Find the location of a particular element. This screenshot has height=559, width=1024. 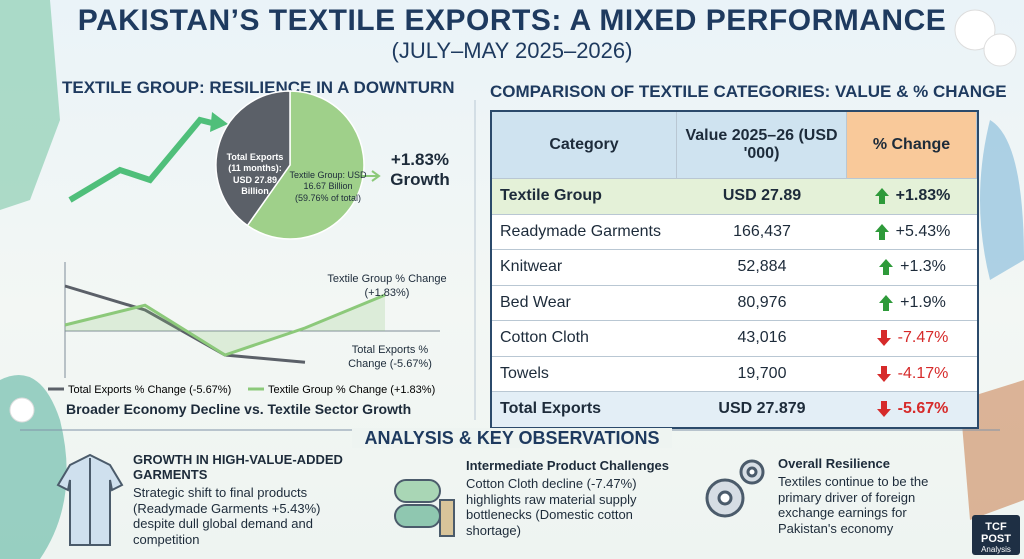

cell: +1.83% is located at coordinates (912, 196).